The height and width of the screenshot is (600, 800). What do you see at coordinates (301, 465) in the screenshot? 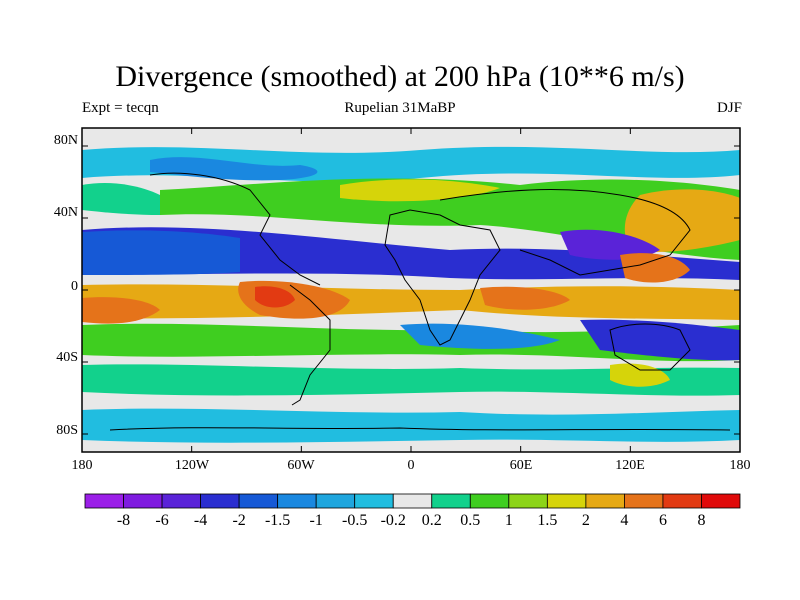
I see `lon-label: 60W` at bounding box center [301, 465].